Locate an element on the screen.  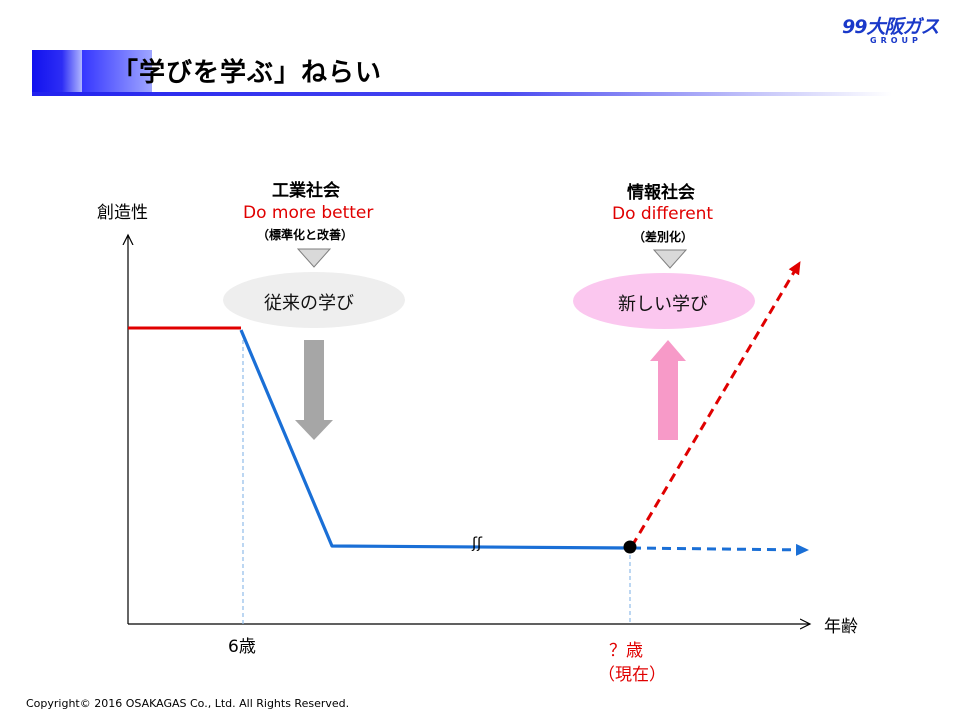
industrial-era-phrase: Do more better is located at coordinates (308, 213).